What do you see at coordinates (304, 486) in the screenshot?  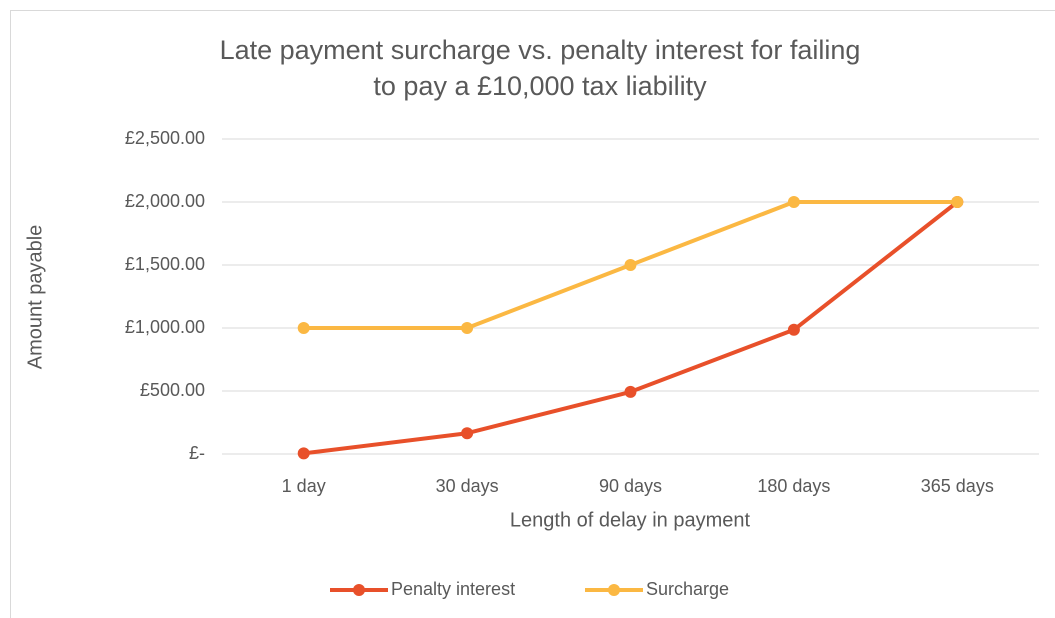 I see `x-tick-label: 1 day` at bounding box center [304, 486].